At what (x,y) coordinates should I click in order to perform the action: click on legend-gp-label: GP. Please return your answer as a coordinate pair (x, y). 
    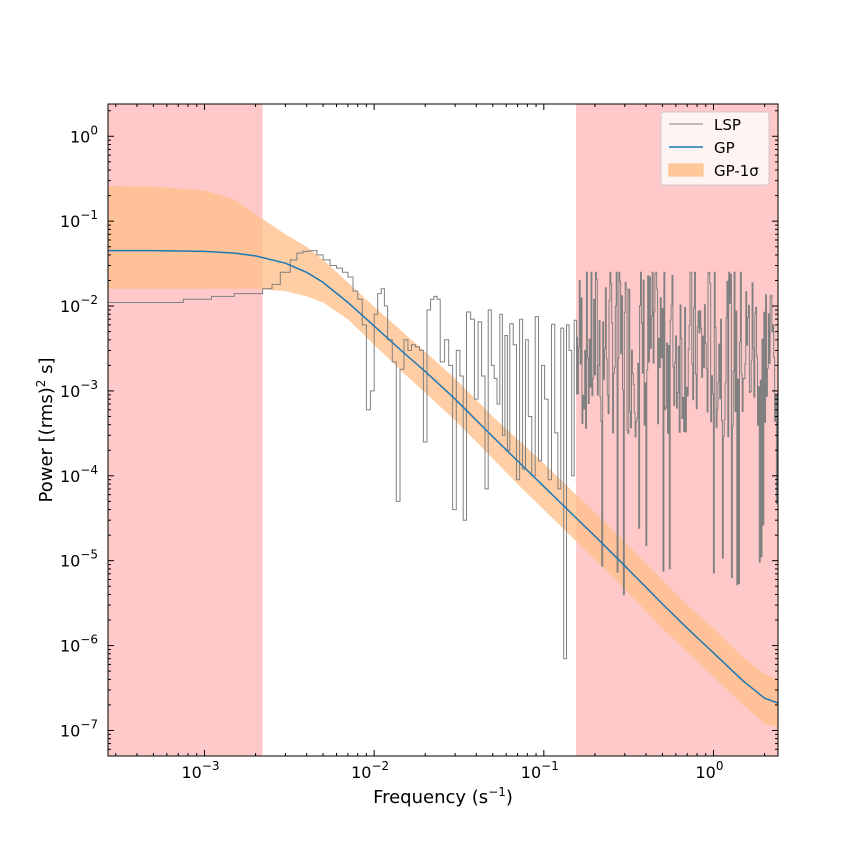
    Looking at the image, I should click on (724, 148).